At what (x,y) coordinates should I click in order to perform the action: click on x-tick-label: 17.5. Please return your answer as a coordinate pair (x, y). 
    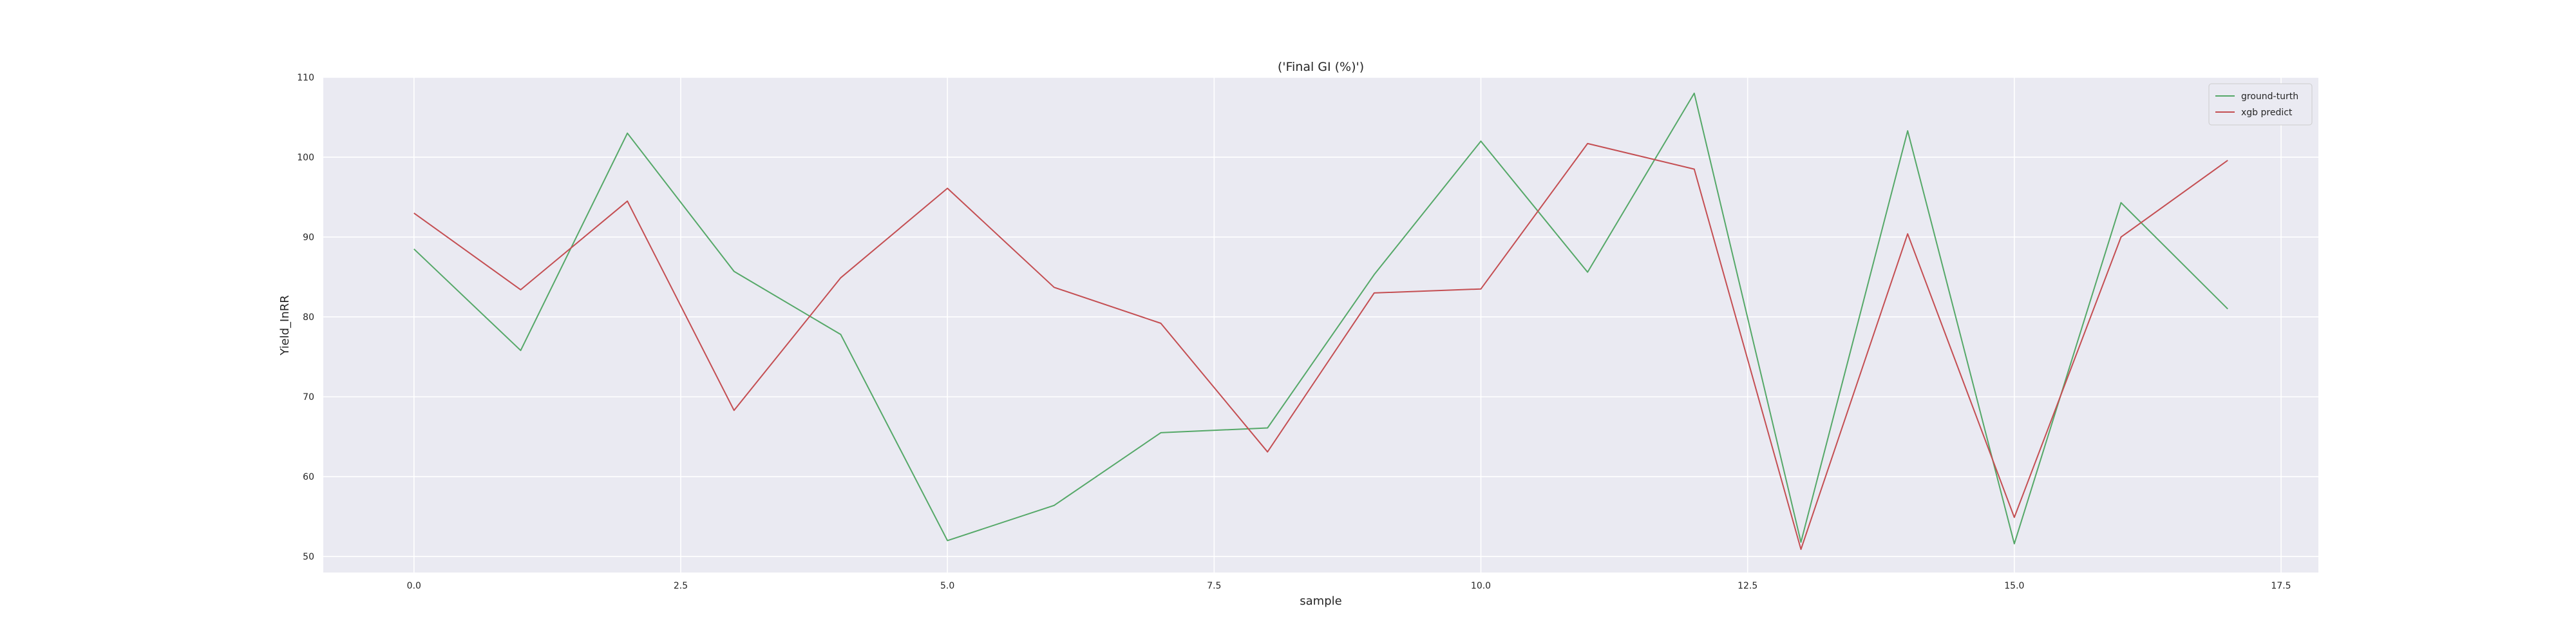
    Looking at the image, I should click on (2281, 586).